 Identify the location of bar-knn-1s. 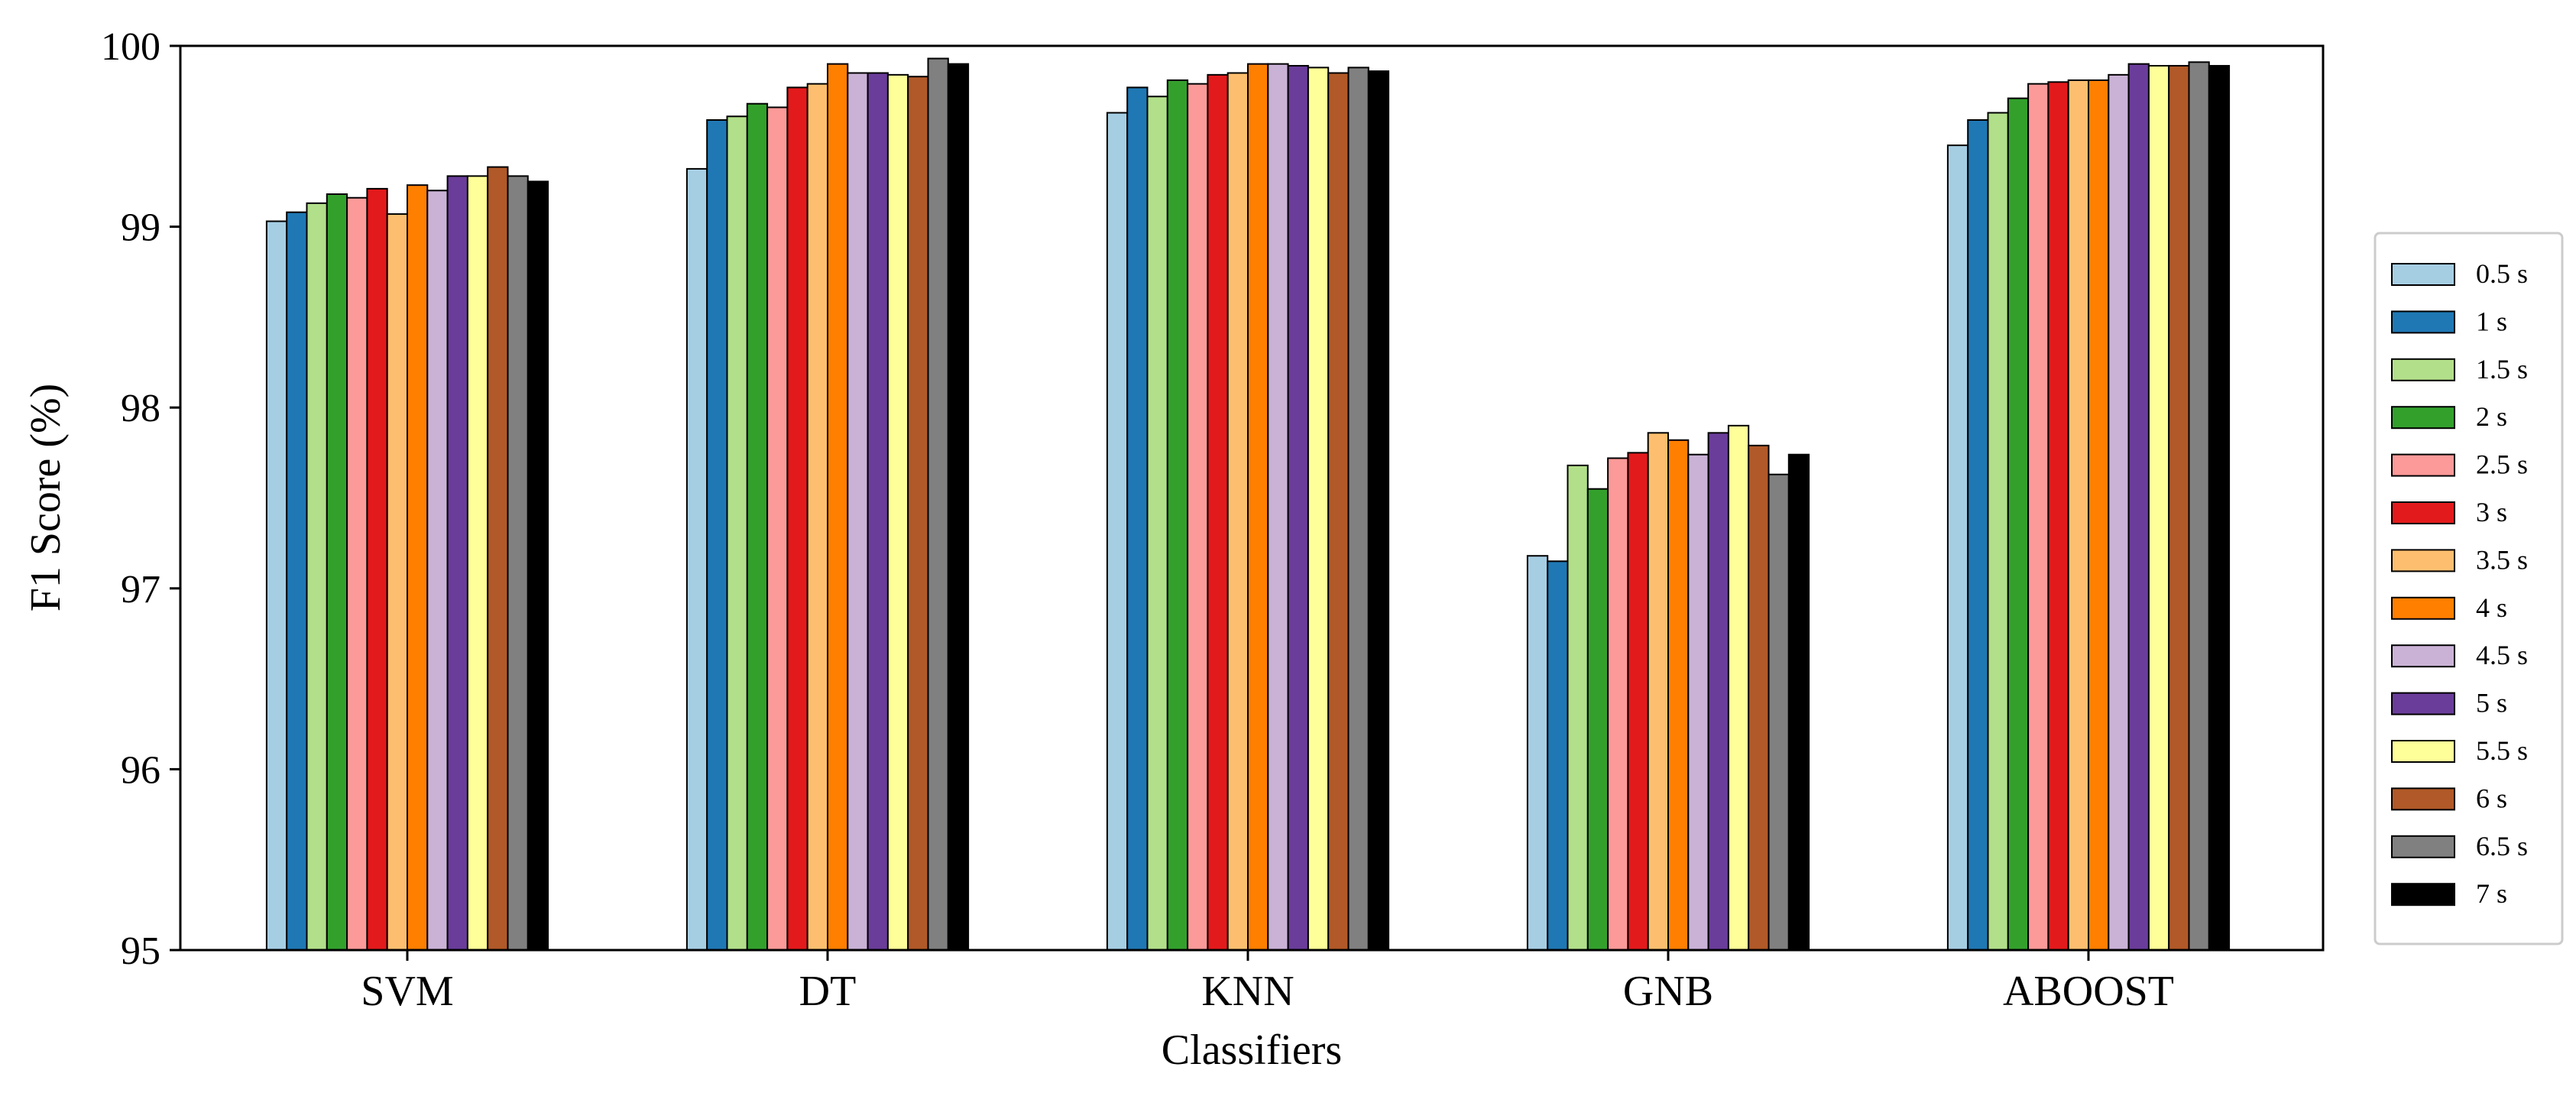
(1137, 518).